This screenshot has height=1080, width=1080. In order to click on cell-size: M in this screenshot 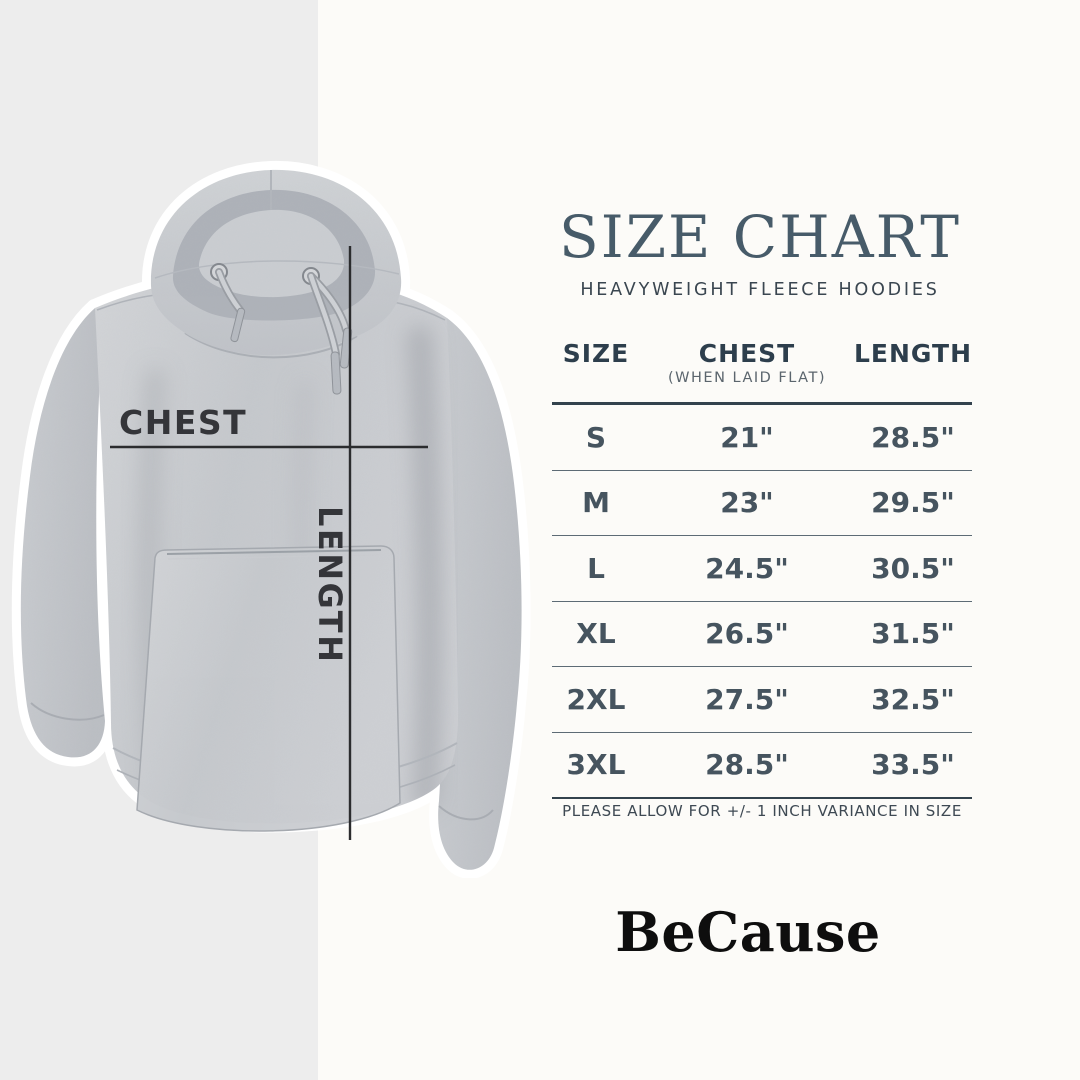, I will do `click(596, 503)`.